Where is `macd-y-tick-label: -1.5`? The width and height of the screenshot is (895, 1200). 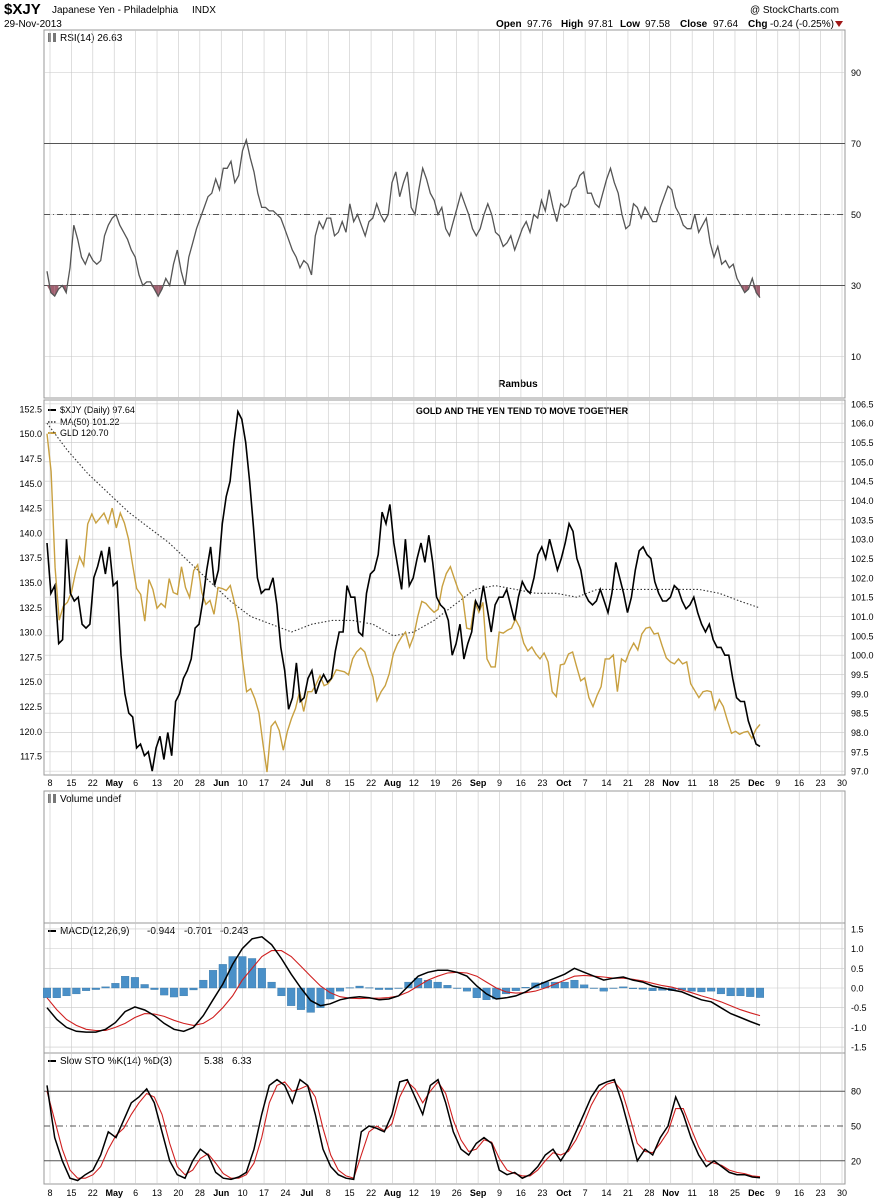 macd-y-tick-label: -1.5 is located at coordinates (859, 1048).